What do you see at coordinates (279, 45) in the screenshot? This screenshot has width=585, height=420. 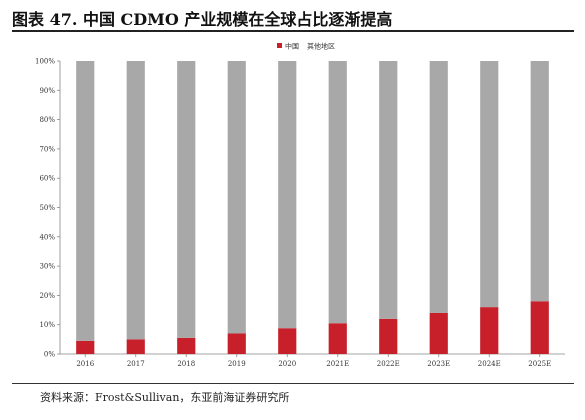 I see `legend-swatch-china` at bounding box center [279, 45].